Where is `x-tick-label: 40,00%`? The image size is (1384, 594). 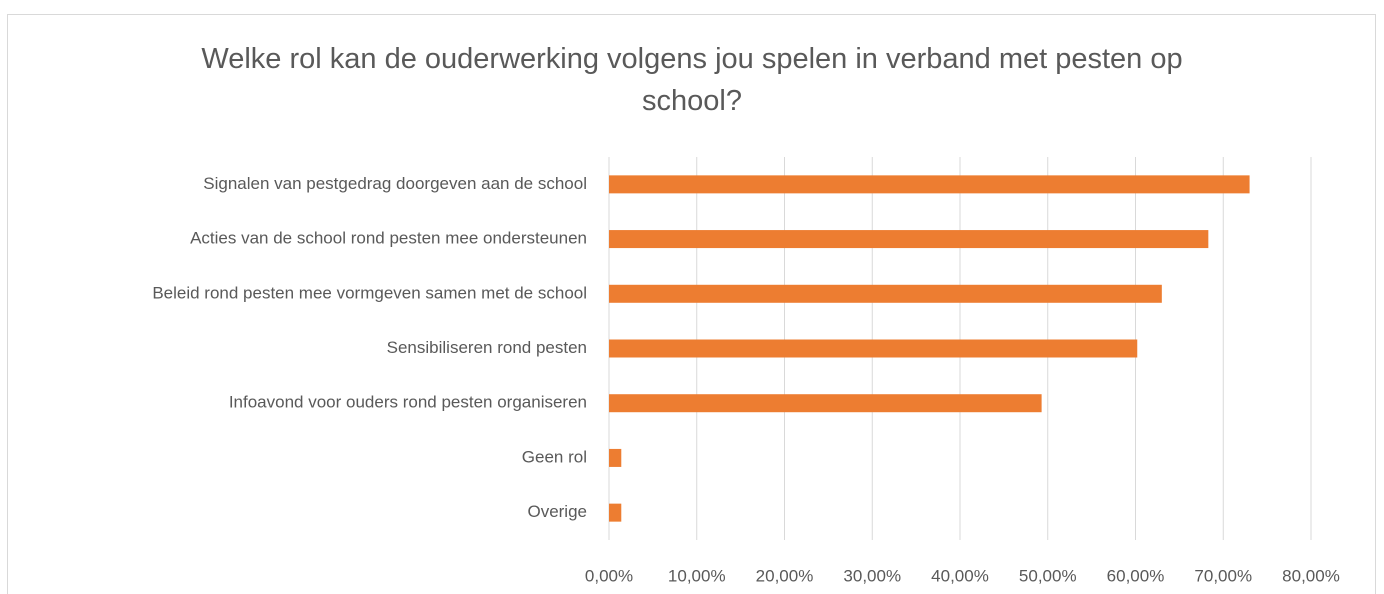 x-tick-label: 40,00% is located at coordinates (960, 575).